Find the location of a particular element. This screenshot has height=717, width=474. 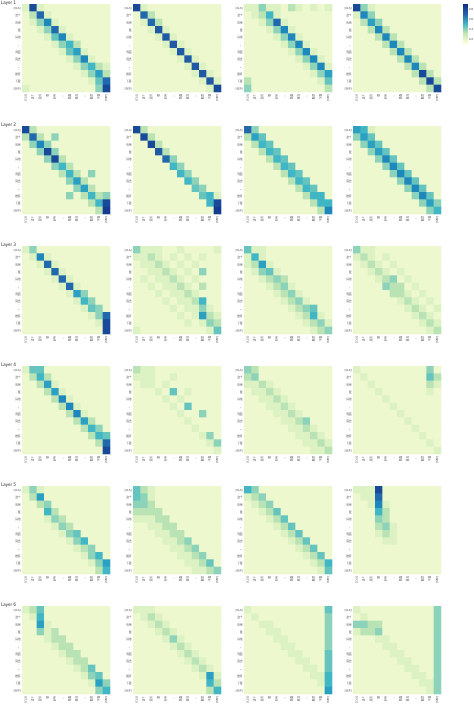

x-tick-label: 。 is located at coordinates (195, 457).